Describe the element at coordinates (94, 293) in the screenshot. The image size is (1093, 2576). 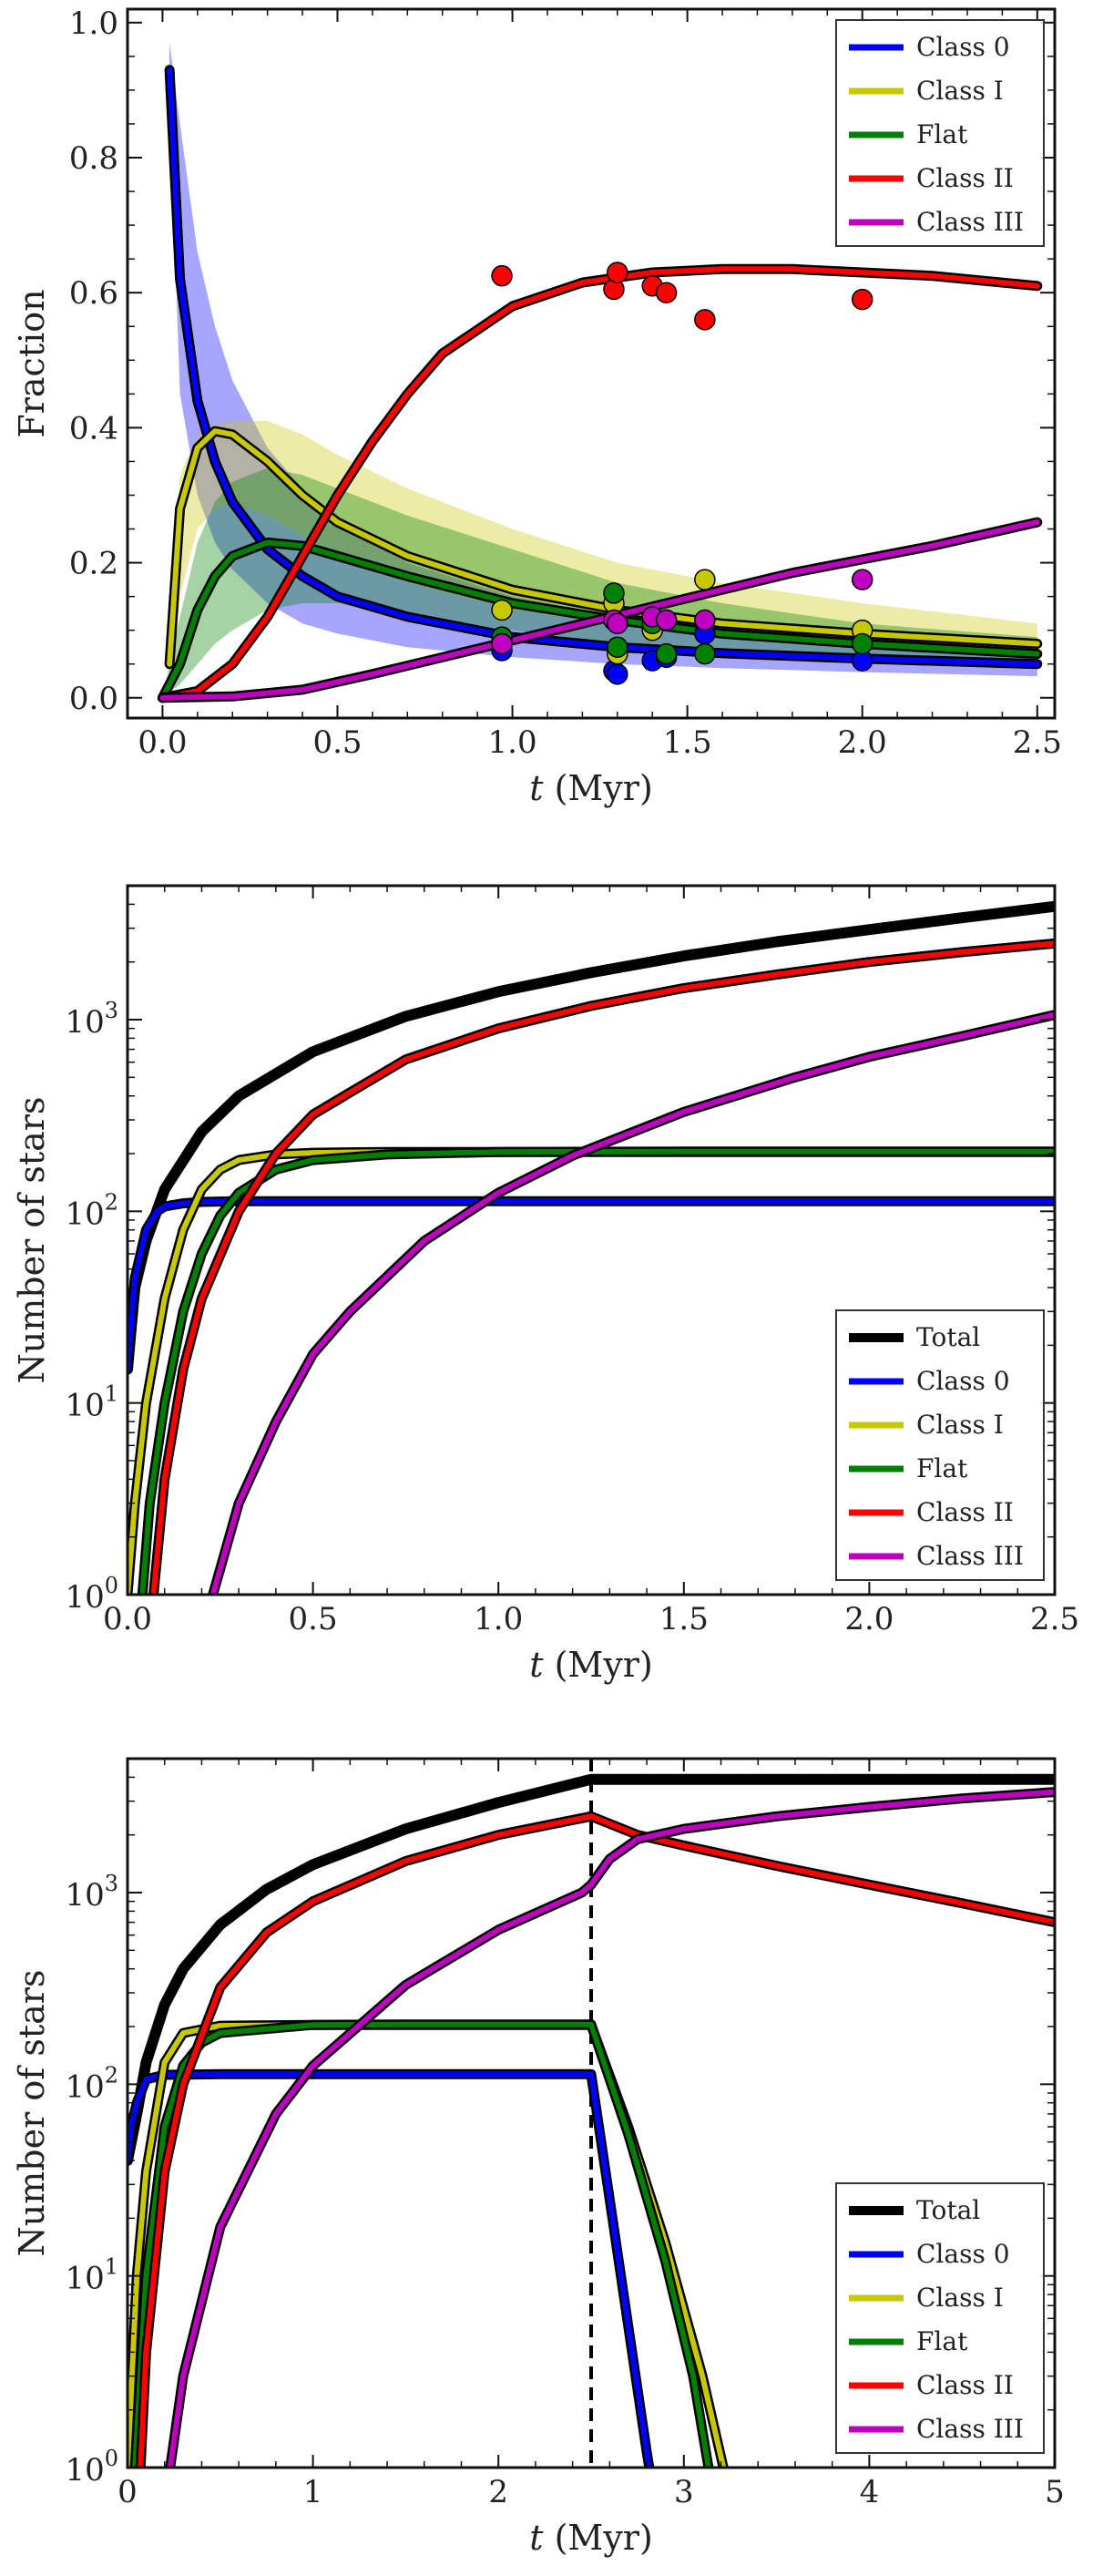
I see `ytick-label: 0.6` at that location.